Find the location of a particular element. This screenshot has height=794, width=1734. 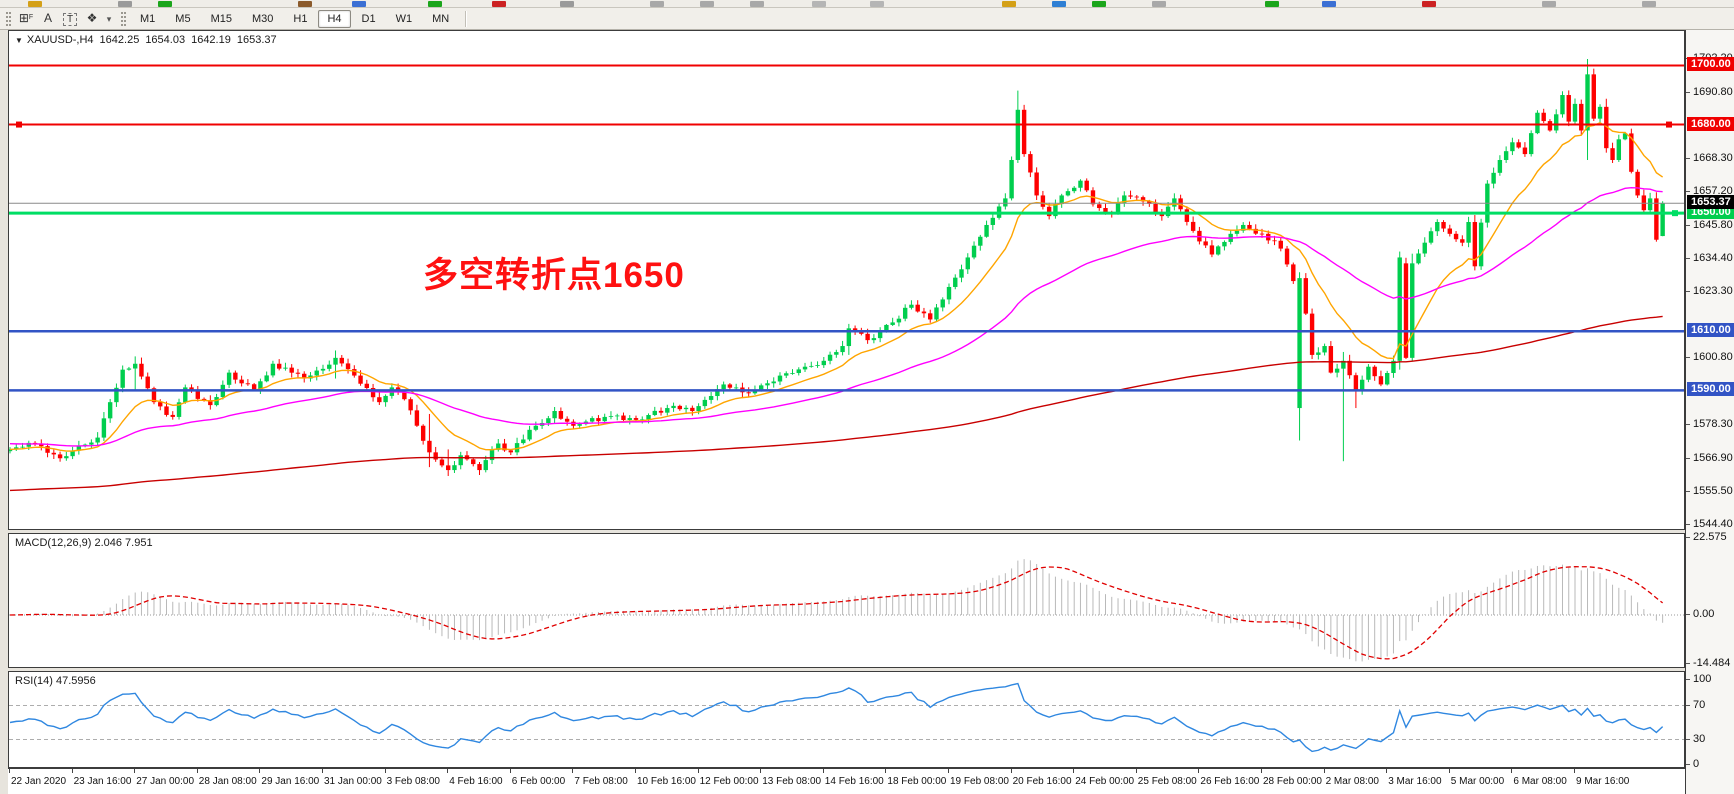

price-badge-1680.00: 1680.00 is located at coordinates (1710, 123).